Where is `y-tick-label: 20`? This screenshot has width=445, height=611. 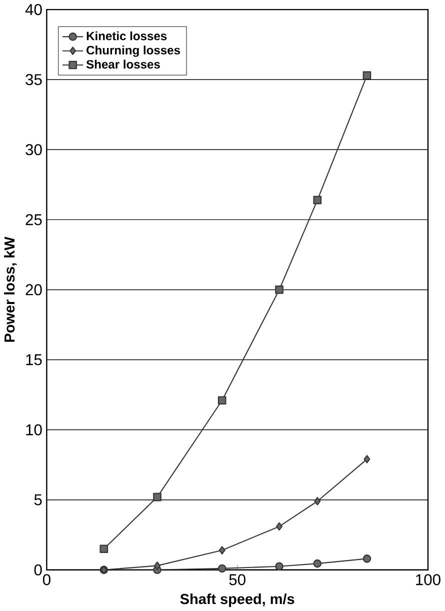 y-tick-label: 20 is located at coordinates (34, 290).